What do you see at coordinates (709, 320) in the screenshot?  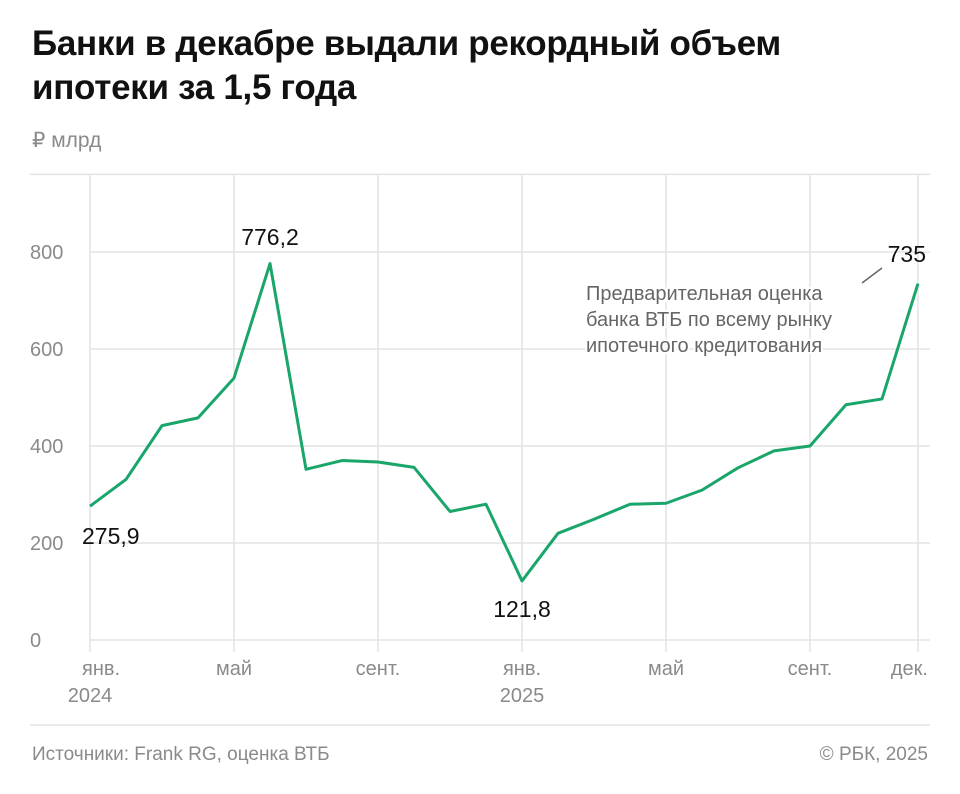 I see `annotation-text: банка ВТБ по всему рынку` at bounding box center [709, 320].